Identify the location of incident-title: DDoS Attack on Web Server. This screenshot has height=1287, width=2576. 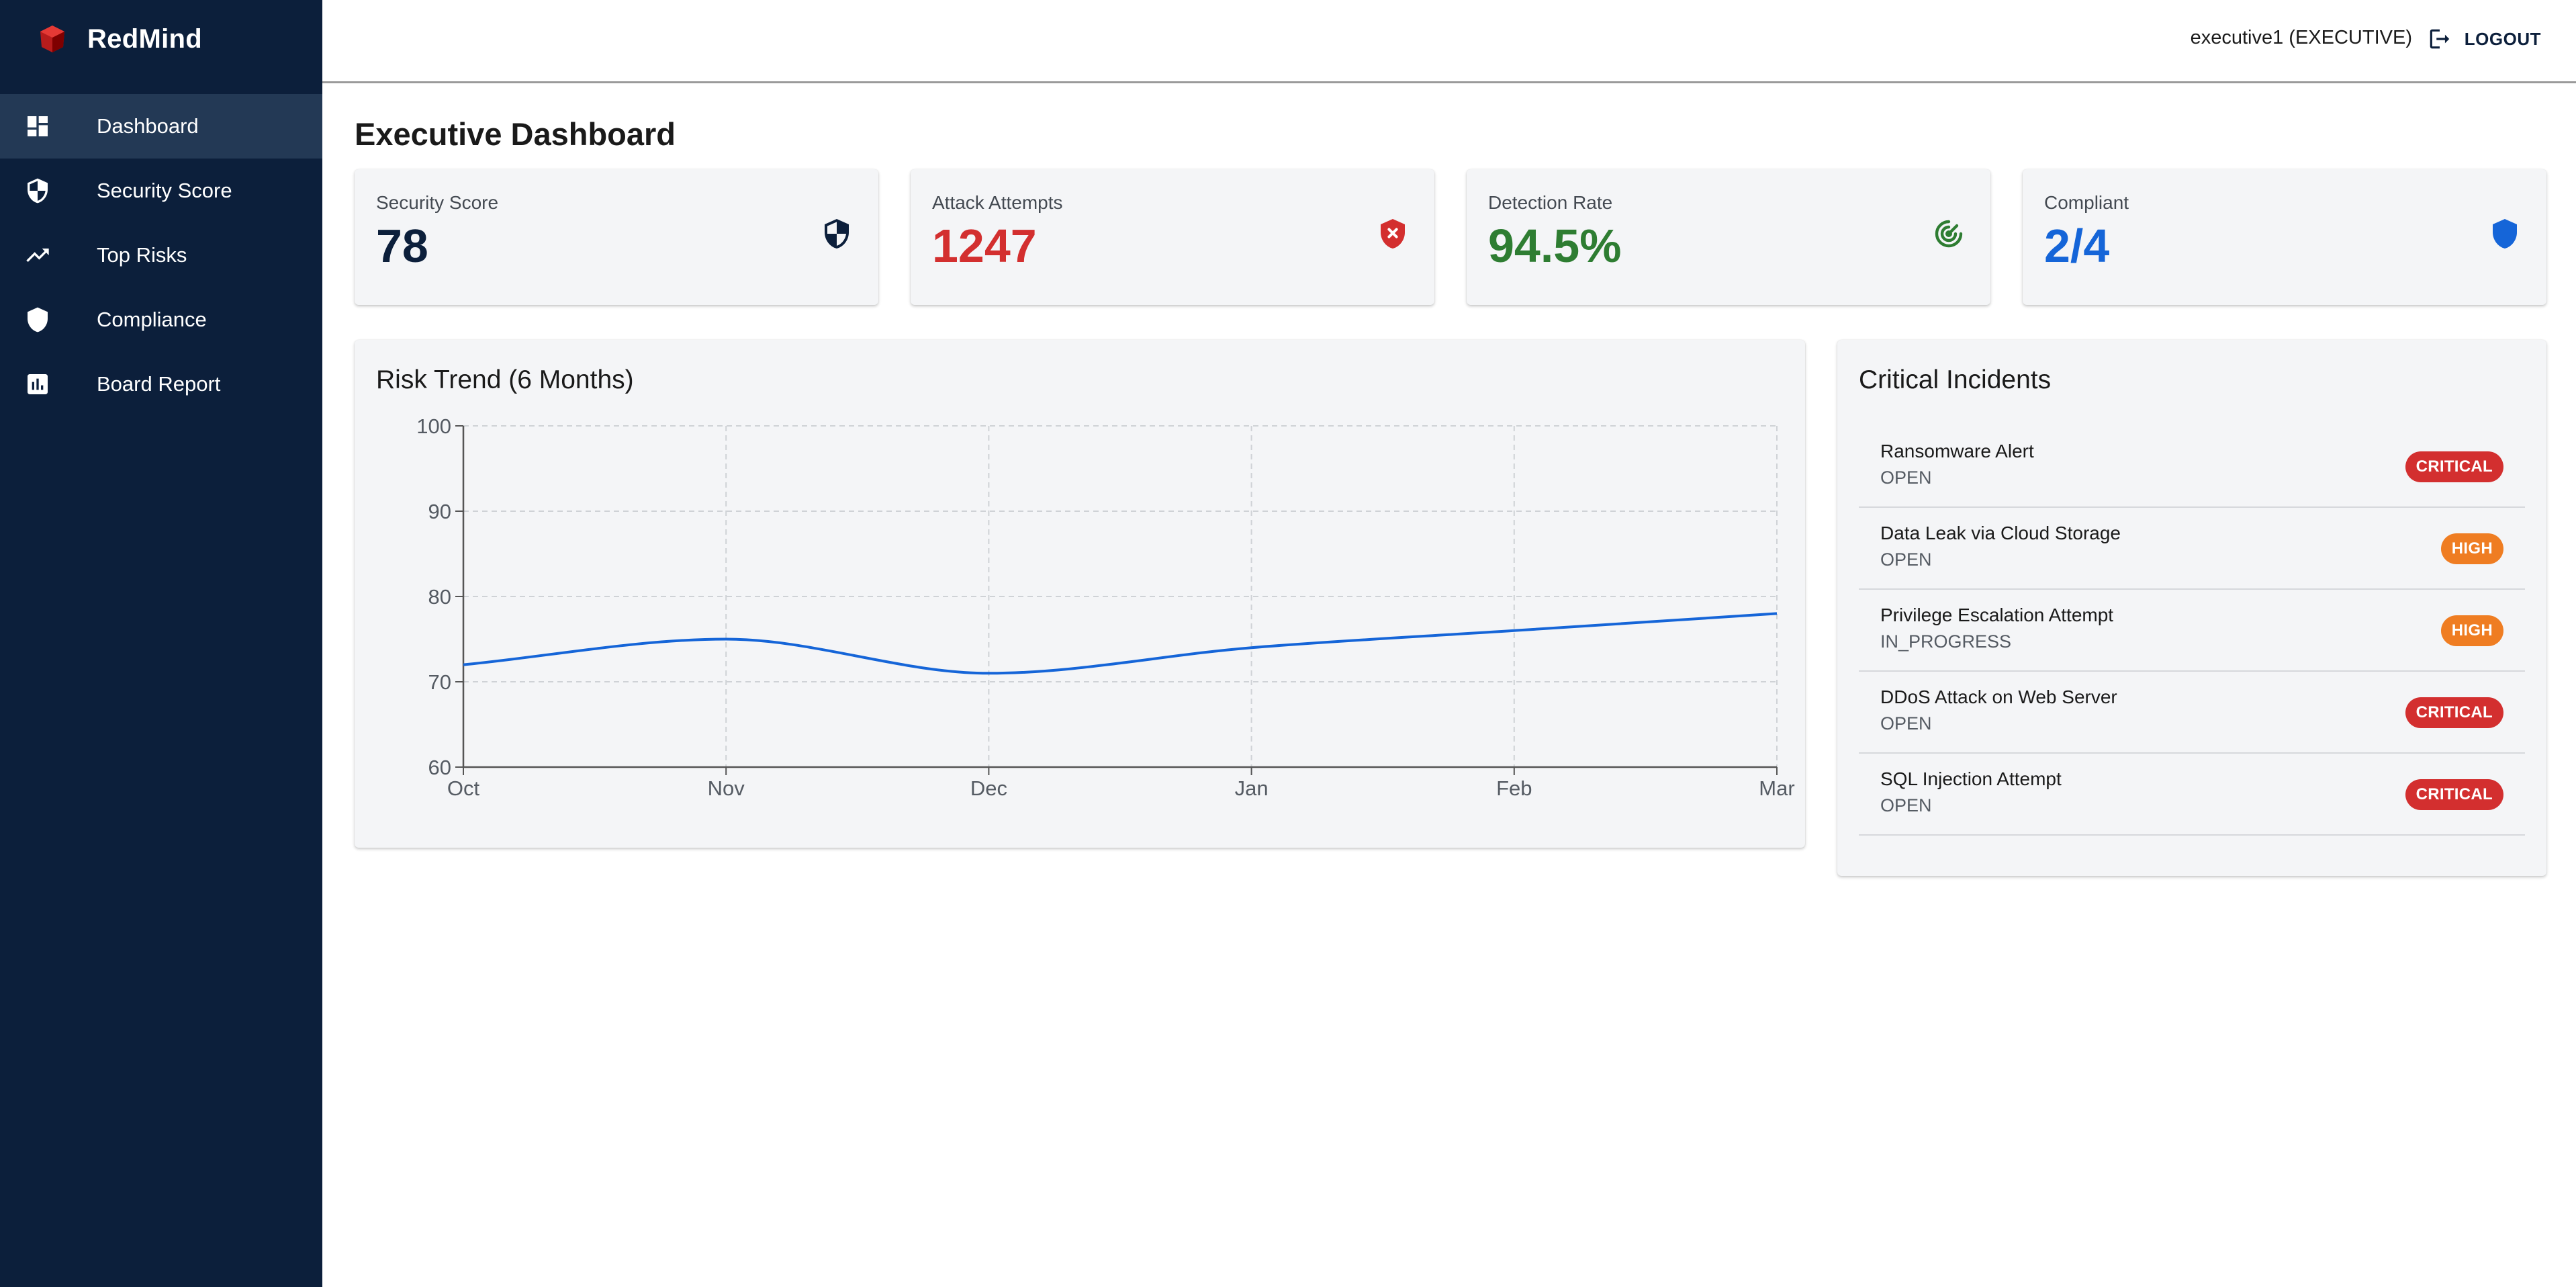
(1998, 696).